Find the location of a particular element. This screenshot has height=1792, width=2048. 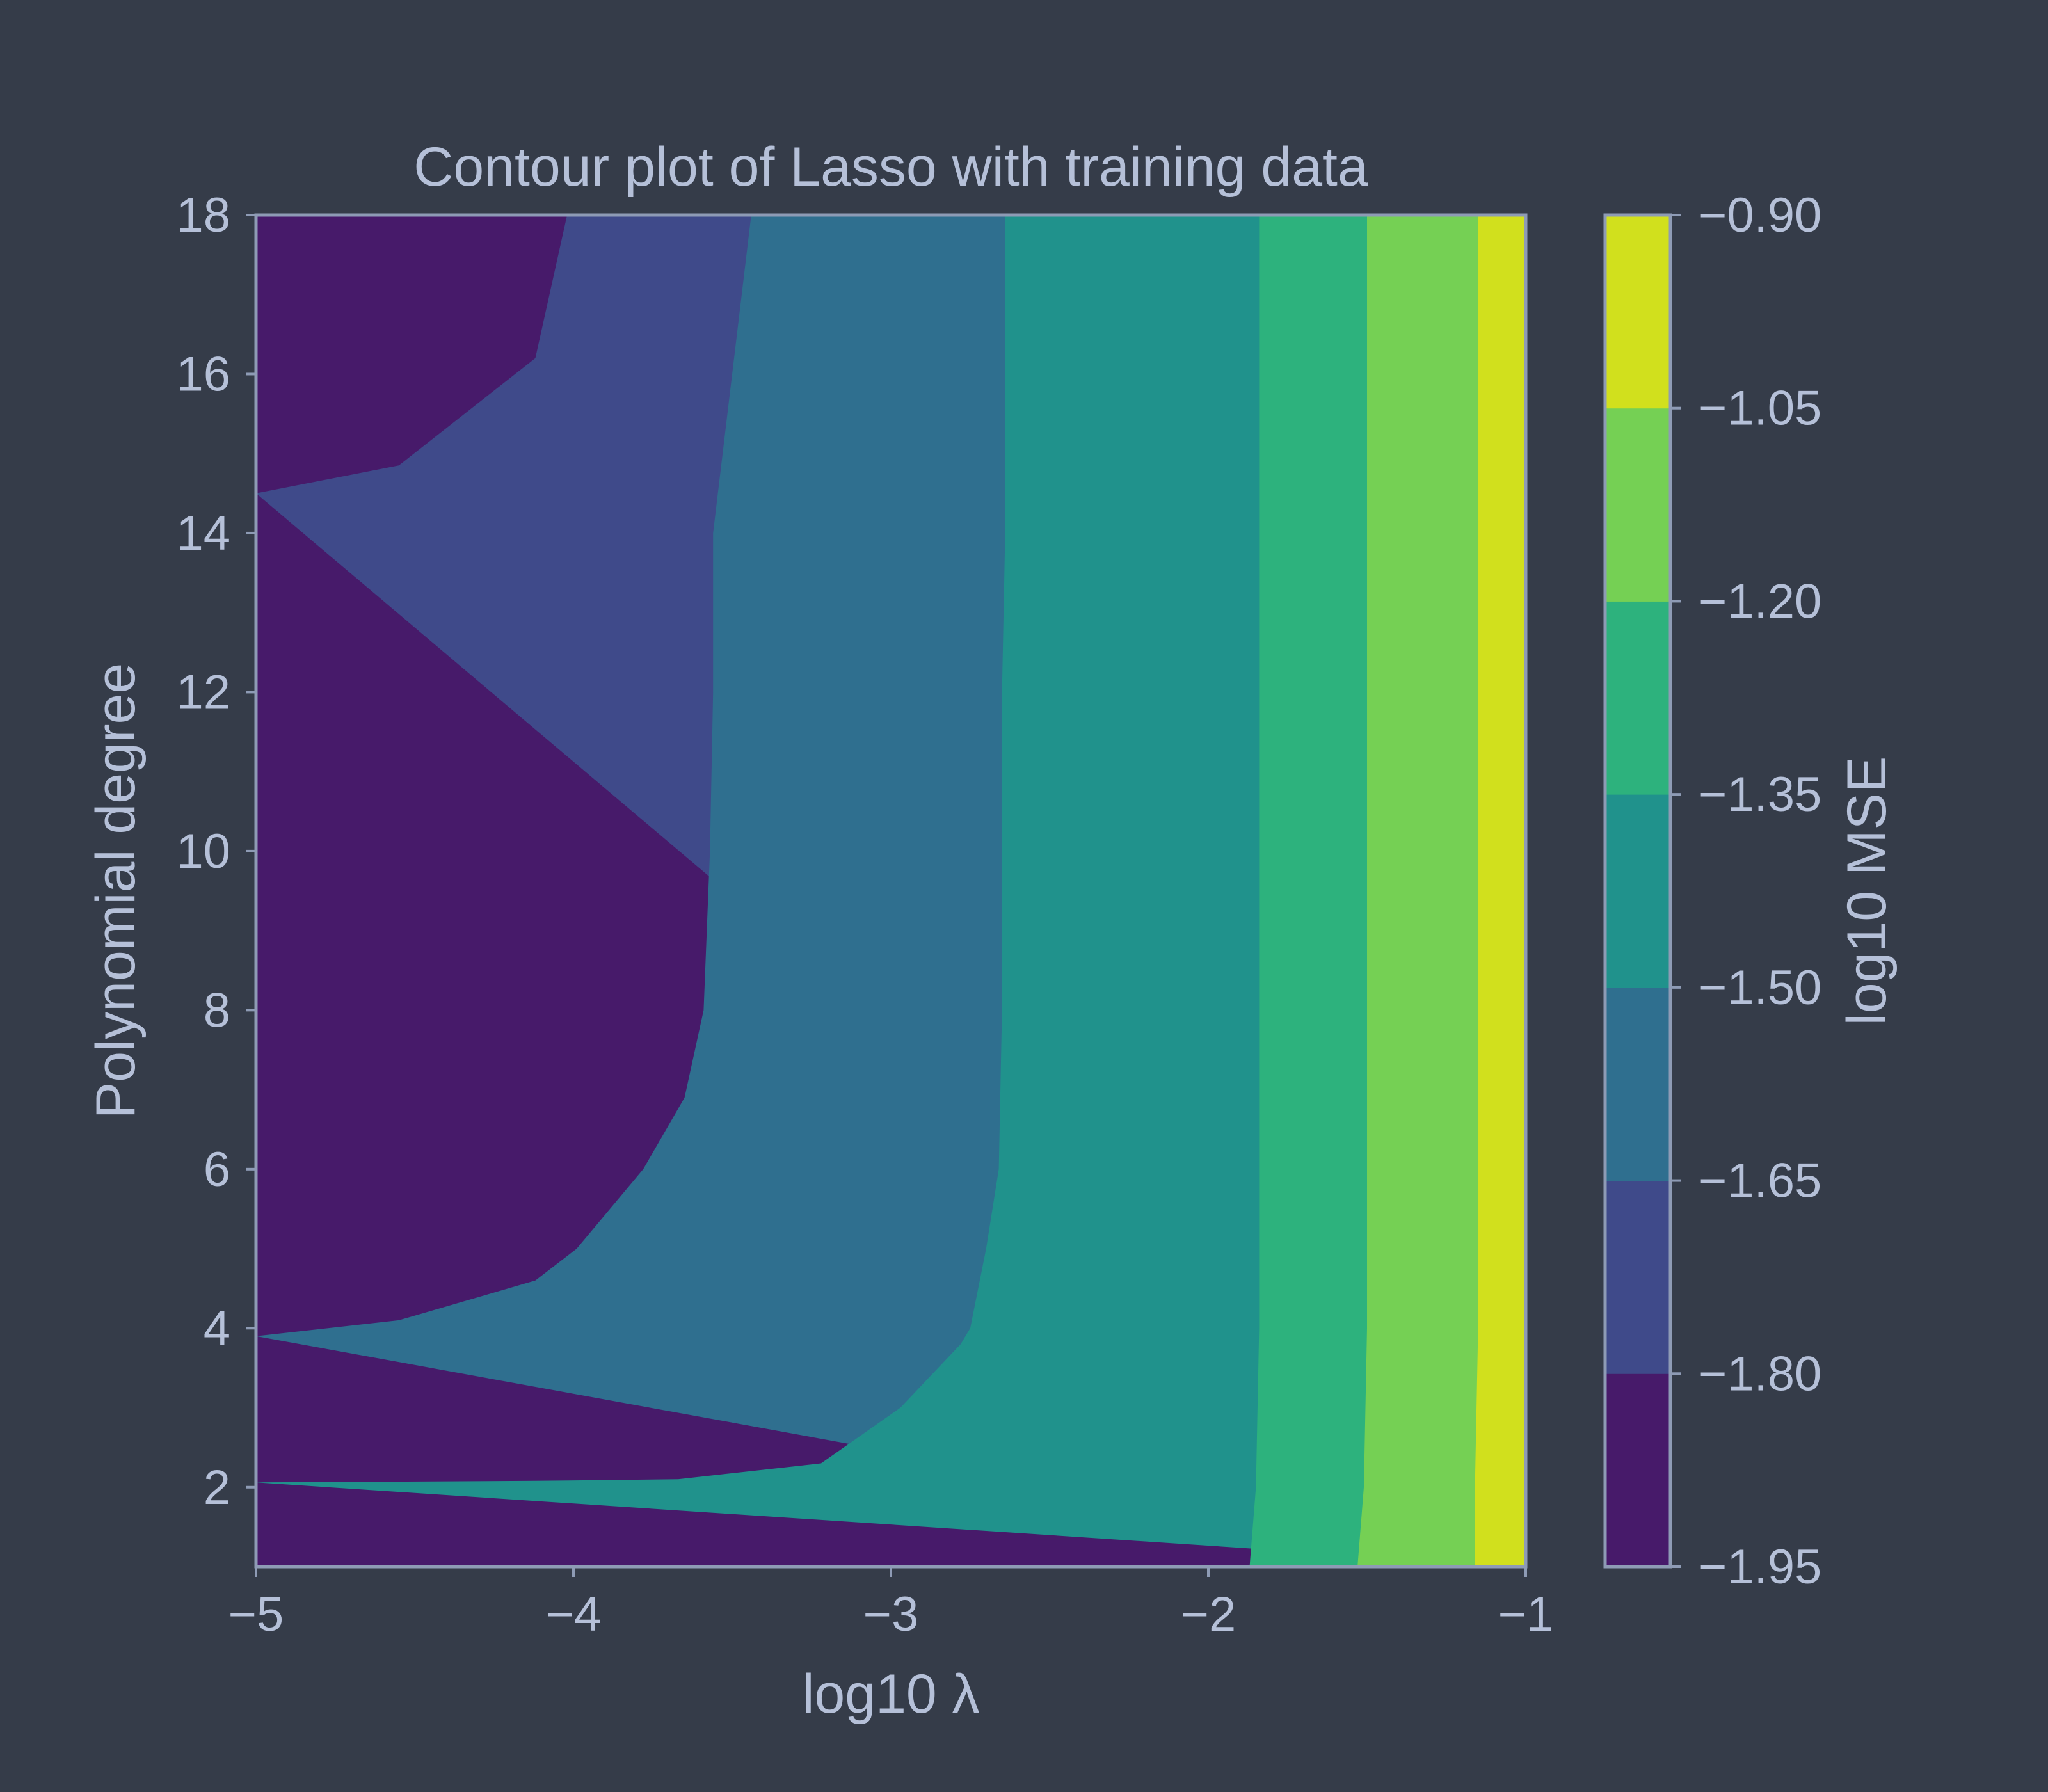

colorbar-tick-label: −1.35 is located at coordinates (1760, 794).